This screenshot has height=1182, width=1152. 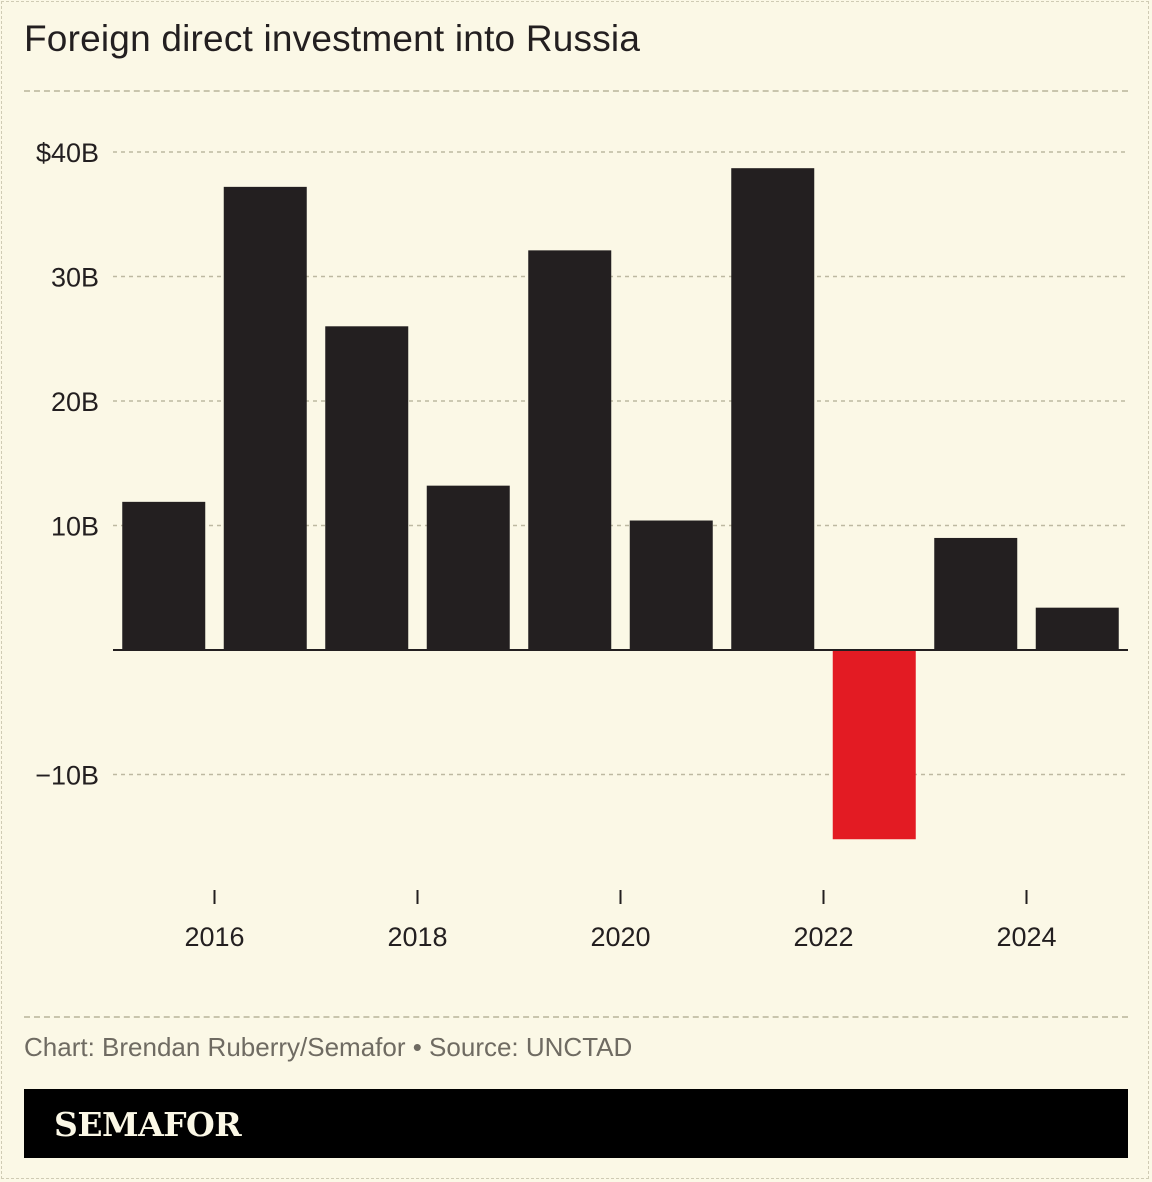 What do you see at coordinates (976, 593) in the screenshot?
I see `bar-2023` at bounding box center [976, 593].